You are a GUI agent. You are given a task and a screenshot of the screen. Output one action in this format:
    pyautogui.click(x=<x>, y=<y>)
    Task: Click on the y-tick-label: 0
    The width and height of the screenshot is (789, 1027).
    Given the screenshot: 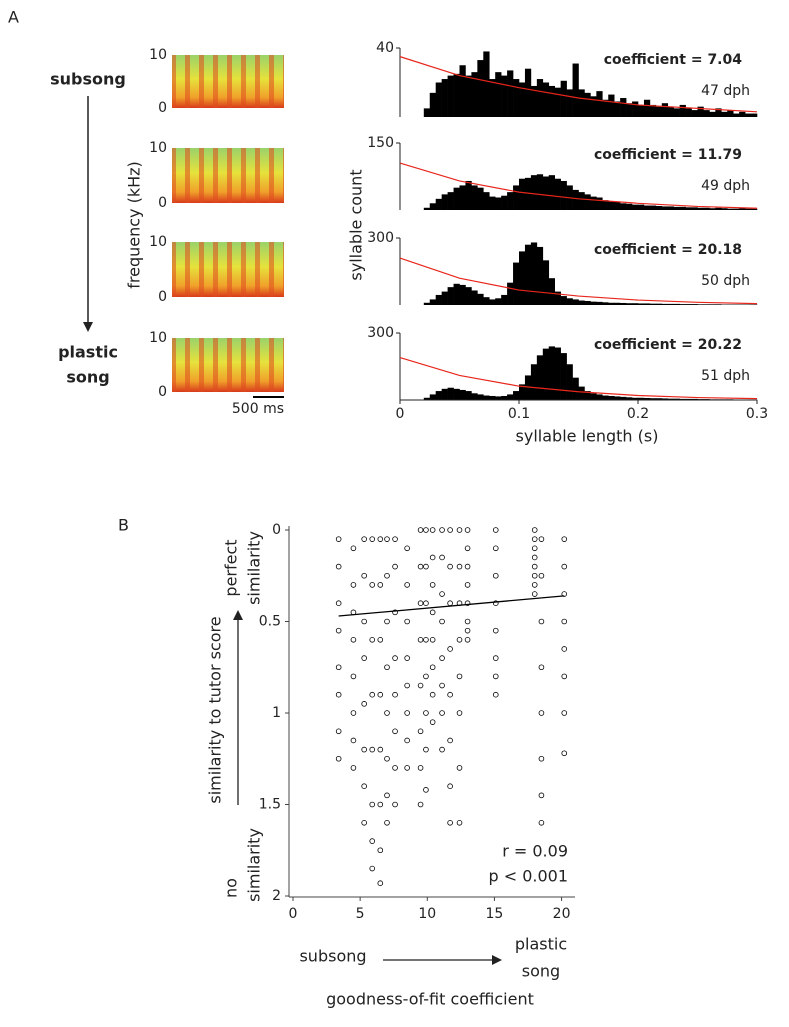 What is the action you would take?
    pyautogui.click(x=162, y=108)
    